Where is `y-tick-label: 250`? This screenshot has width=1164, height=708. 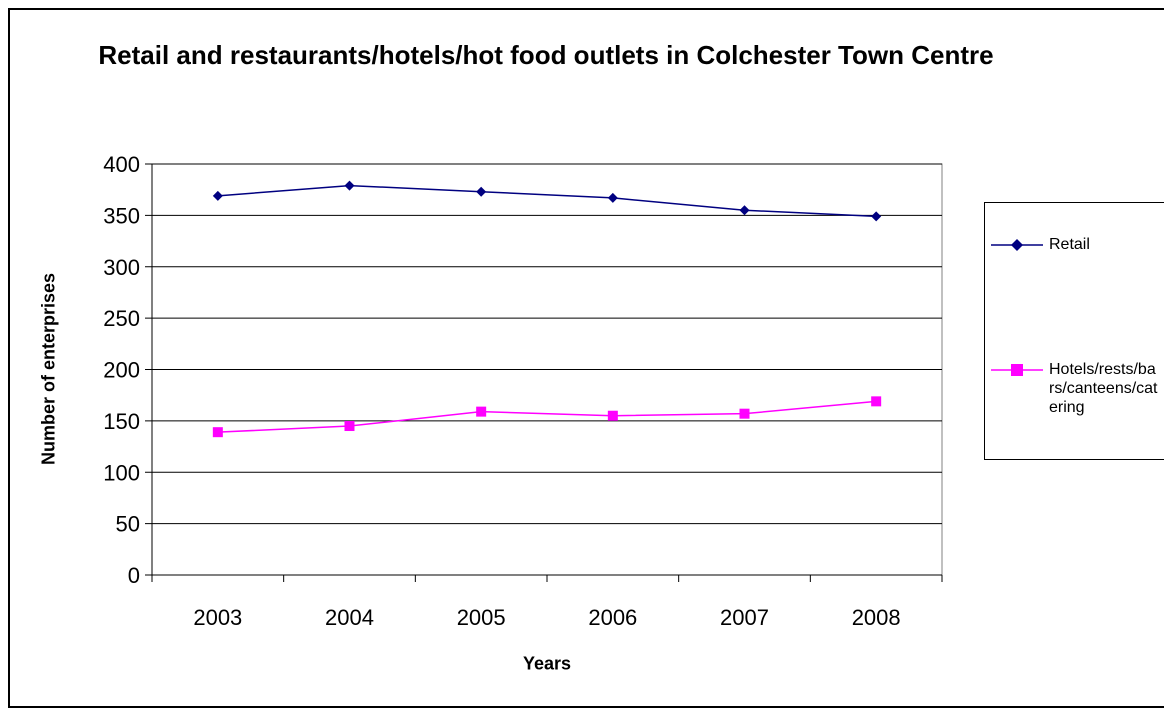 y-tick-label: 250 is located at coordinates (121, 318).